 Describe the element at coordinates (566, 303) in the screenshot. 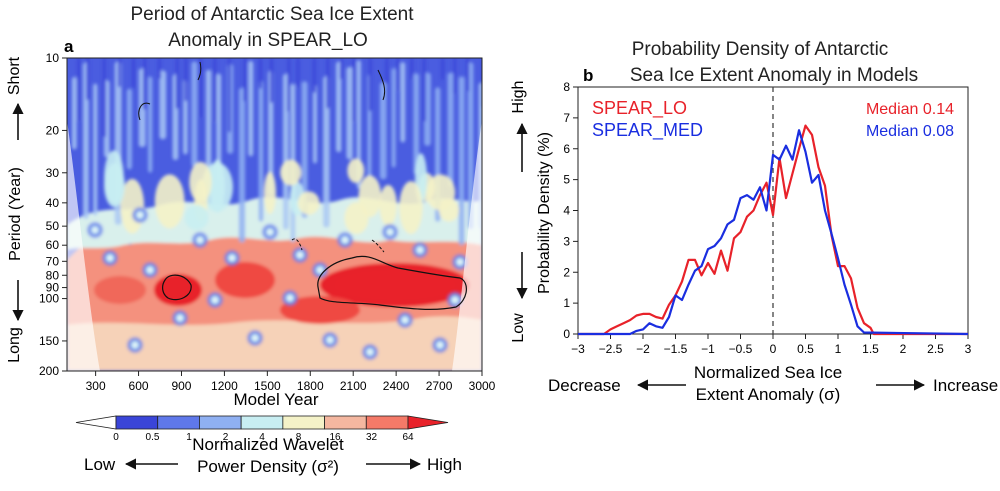

I see `panel-b-y-tick-label: 1` at that location.